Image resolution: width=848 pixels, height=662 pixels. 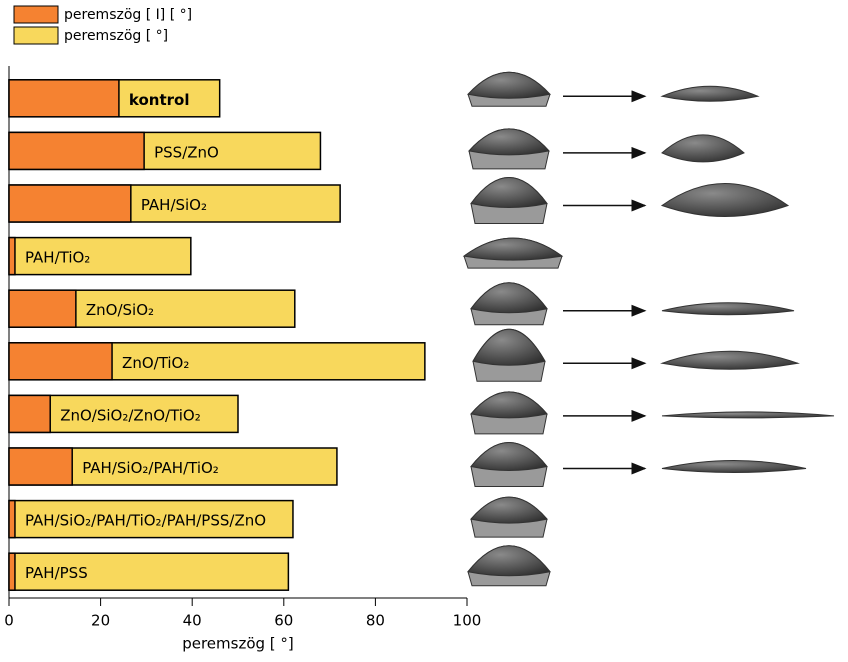 What do you see at coordinates (238, 644) in the screenshot?
I see `x-axis-label: peremszög [ °]` at bounding box center [238, 644].